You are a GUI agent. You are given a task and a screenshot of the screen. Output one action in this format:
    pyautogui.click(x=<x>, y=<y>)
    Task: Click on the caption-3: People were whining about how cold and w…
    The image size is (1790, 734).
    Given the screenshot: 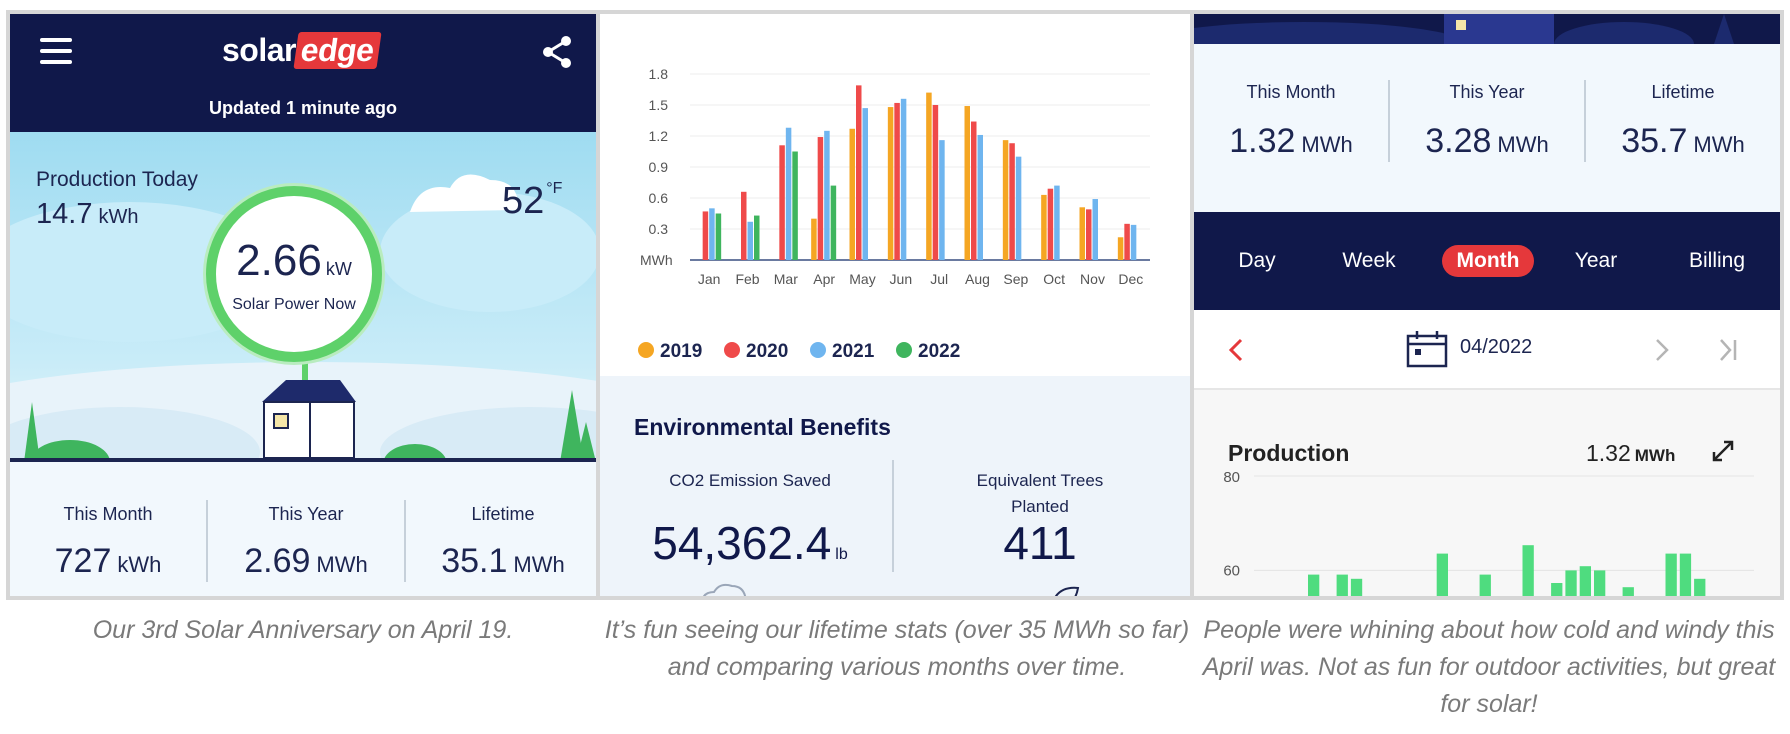 What is the action you would take?
    pyautogui.click(x=1489, y=667)
    